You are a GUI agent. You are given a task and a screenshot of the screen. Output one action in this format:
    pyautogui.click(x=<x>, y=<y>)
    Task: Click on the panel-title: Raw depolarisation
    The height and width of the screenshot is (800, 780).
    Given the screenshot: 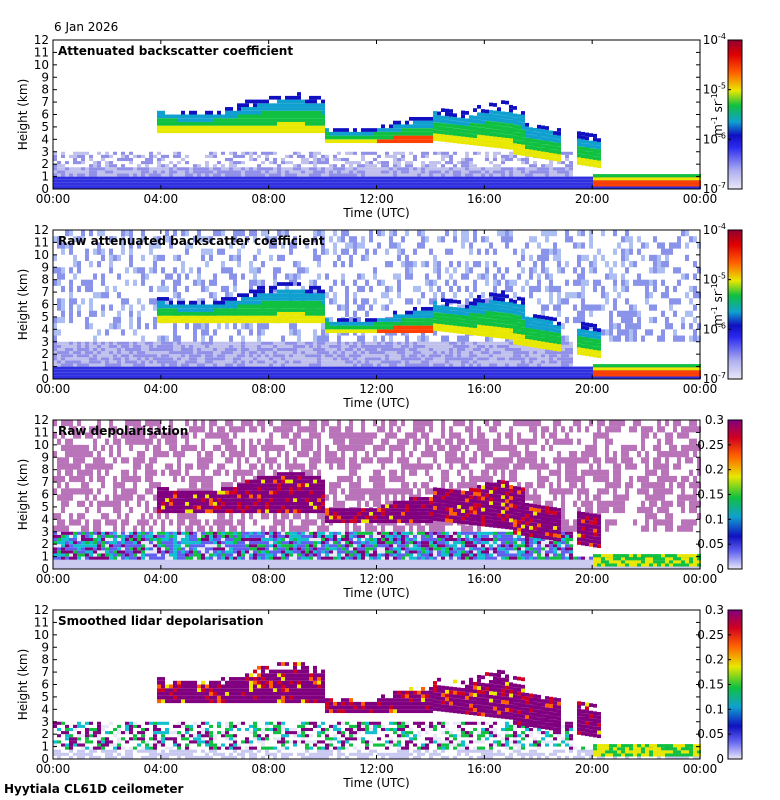 What is the action you would take?
    pyautogui.click(x=123, y=431)
    